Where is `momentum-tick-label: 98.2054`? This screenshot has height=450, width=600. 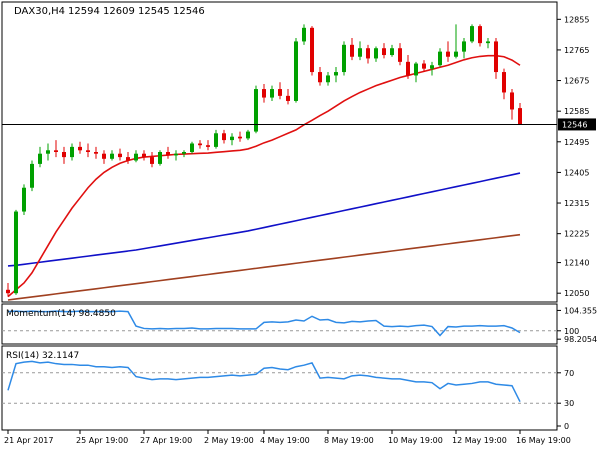
momentum-tick-label: 98.2054 is located at coordinates (580, 339).